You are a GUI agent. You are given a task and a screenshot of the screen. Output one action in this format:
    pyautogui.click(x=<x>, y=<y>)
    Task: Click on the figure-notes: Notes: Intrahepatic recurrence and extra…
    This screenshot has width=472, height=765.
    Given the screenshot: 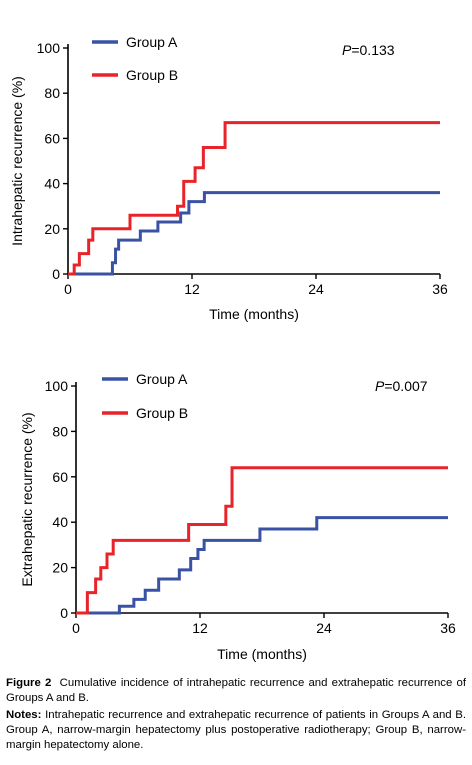 What is the action you would take?
    pyautogui.click(x=236, y=730)
    